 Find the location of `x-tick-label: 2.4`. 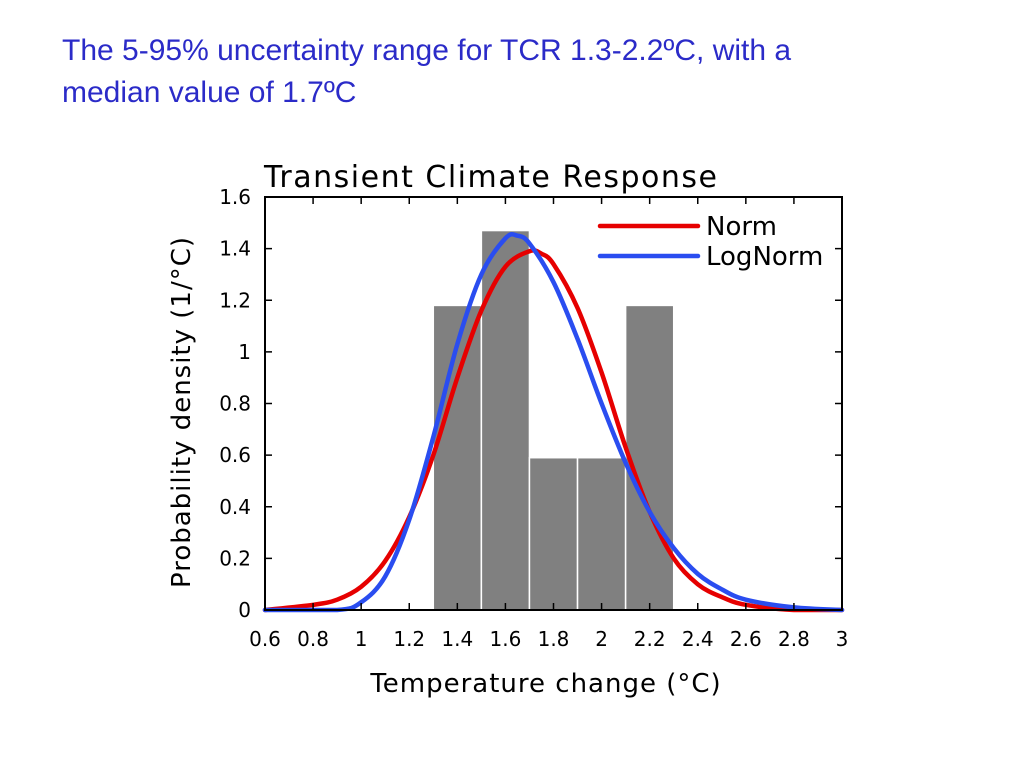

x-tick-label: 2.4 is located at coordinates (698, 639).